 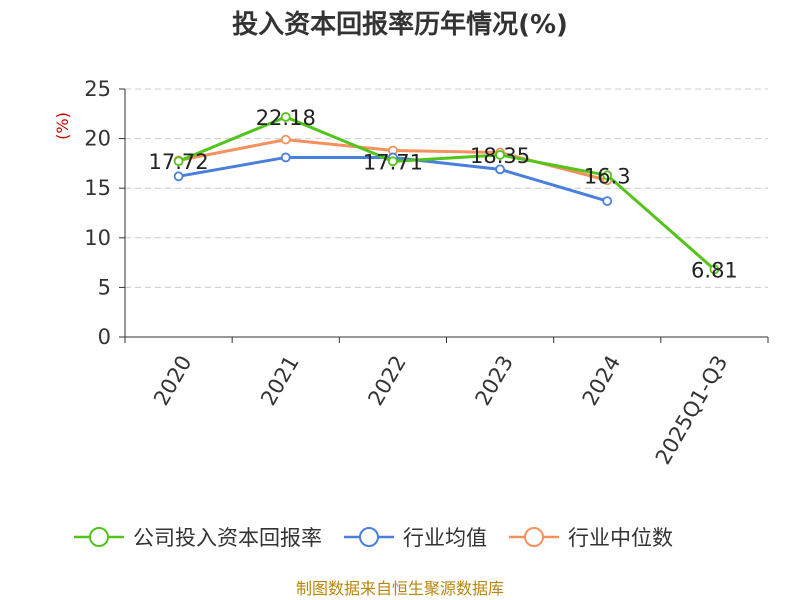 What do you see at coordinates (620, 538) in the screenshot?
I see `legend-label-2: 行业中位数` at bounding box center [620, 538].